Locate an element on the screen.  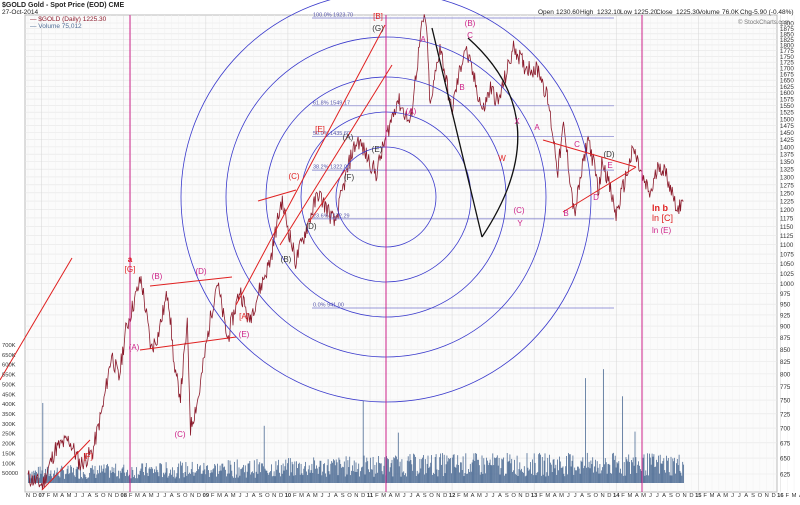
price-tick-label: 1325 is located at coordinates (787, 170).